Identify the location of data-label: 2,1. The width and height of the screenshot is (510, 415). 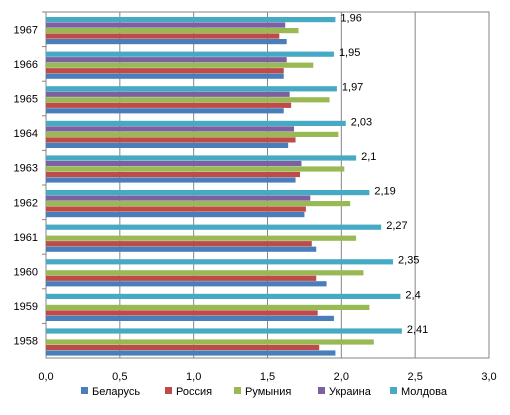
(368, 157).